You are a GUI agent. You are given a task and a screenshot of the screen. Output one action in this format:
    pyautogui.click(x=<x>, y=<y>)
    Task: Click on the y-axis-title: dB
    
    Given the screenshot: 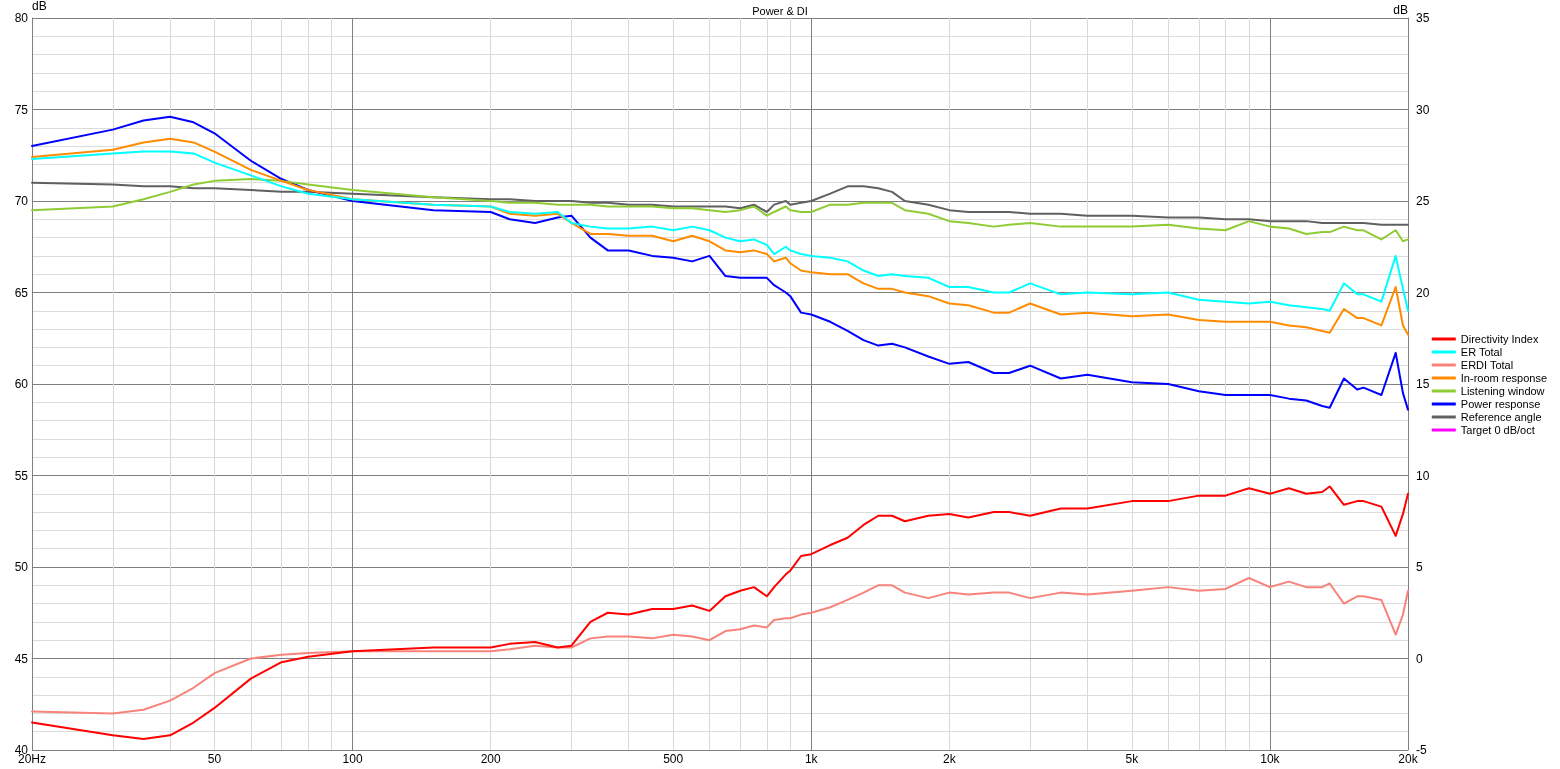 What is the action you would take?
    pyautogui.click(x=39, y=7)
    